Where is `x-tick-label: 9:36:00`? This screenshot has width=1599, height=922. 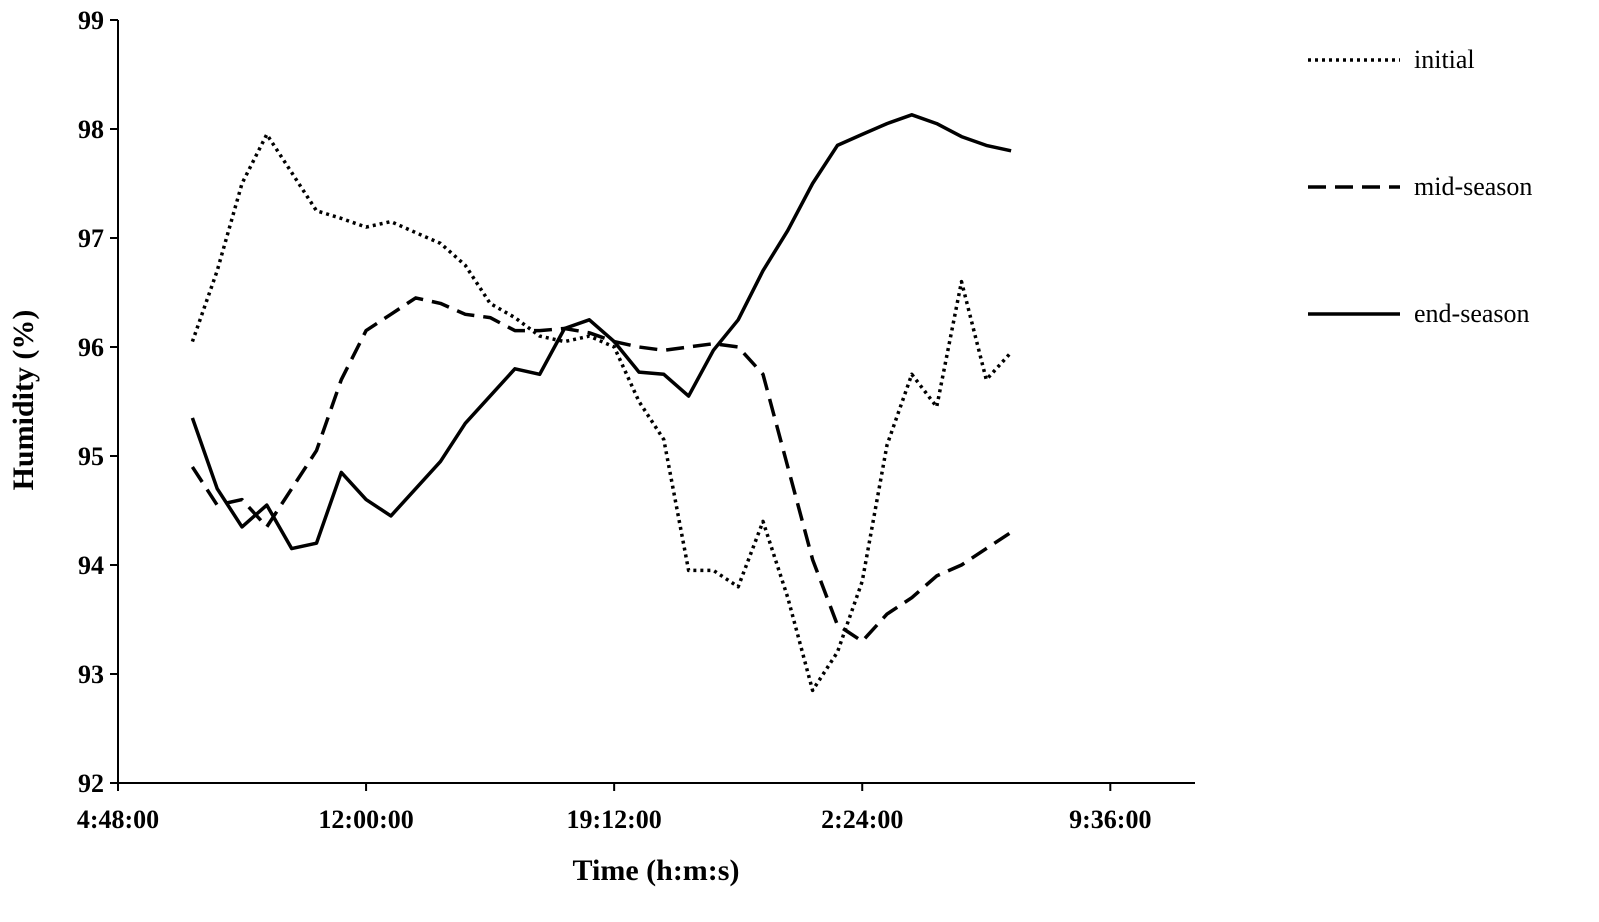 x-tick-label: 9:36:00 is located at coordinates (1110, 819).